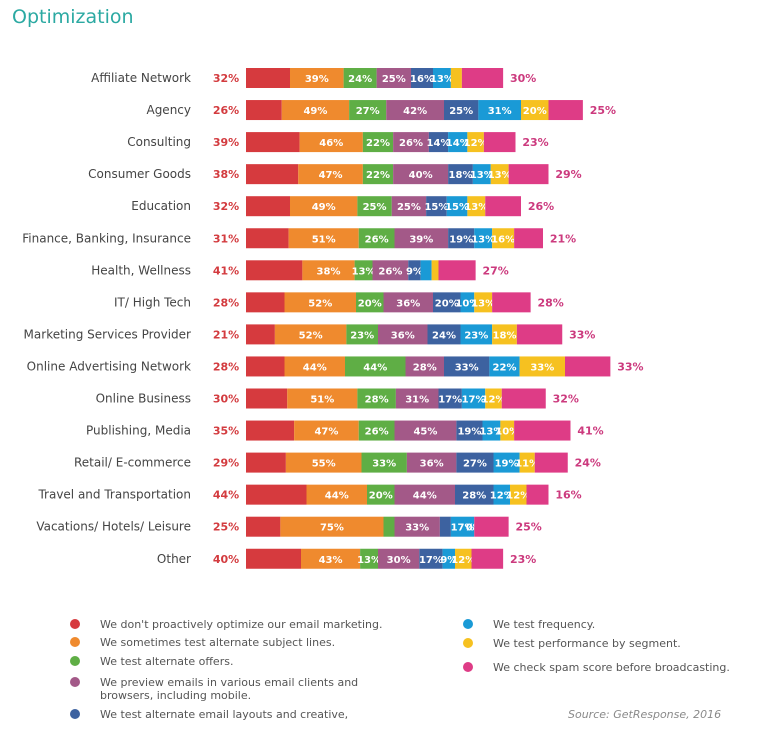  What do you see at coordinates (152, 302) in the screenshot?
I see `category-label: IT/ High Tech` at bounding box center [152, 302].